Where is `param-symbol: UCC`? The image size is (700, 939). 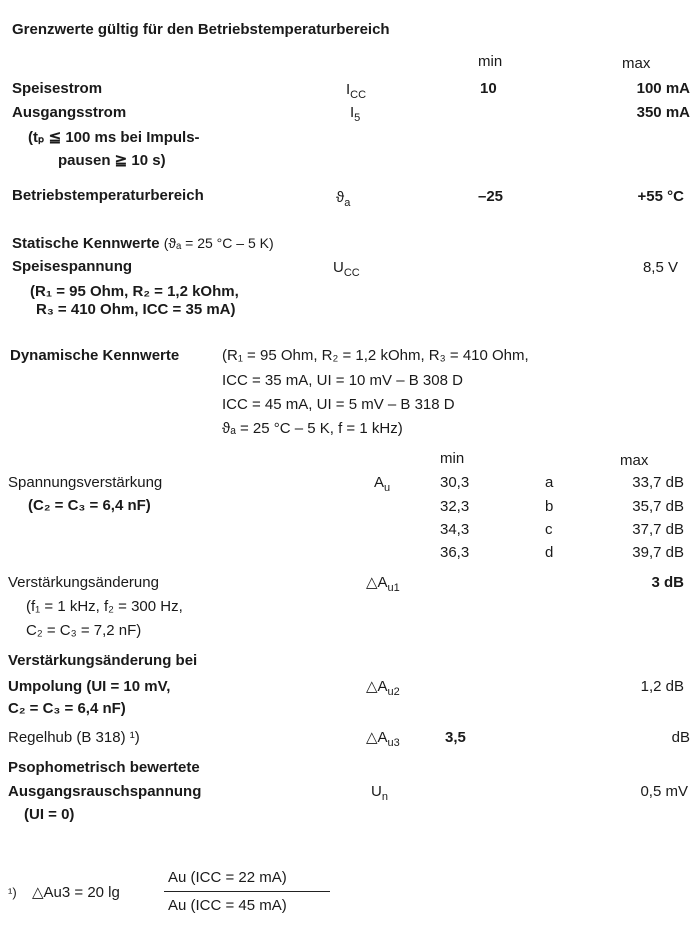 param-symbol: UCC is located at coordinates (346, 269).